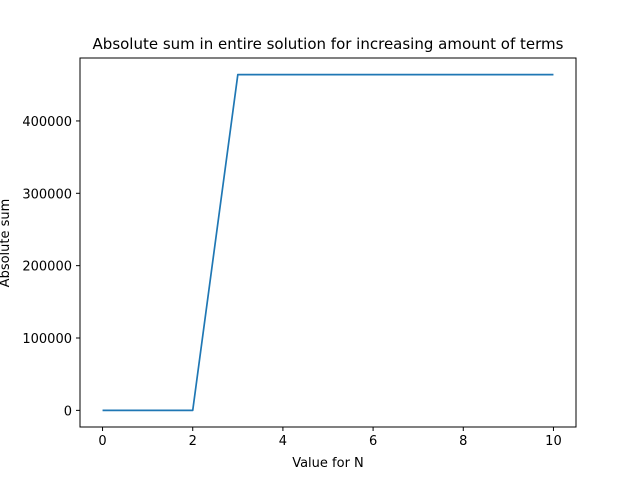 The image size is (640, 480). Describe the element at coordinates (47, 194) in the screenshot. I see `y-tick-label: 300000` at that location.